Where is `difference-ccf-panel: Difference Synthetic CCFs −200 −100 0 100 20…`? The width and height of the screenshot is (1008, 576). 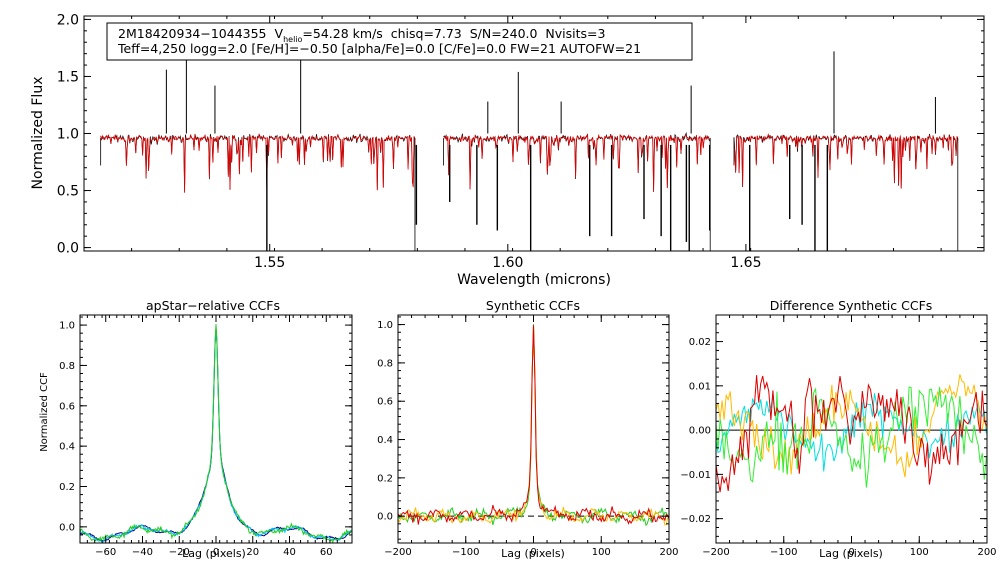
difference-ccf-panel: Difference Synthetic CCFs −200 −100 0 100 20… is located at coordinates (838, 429).